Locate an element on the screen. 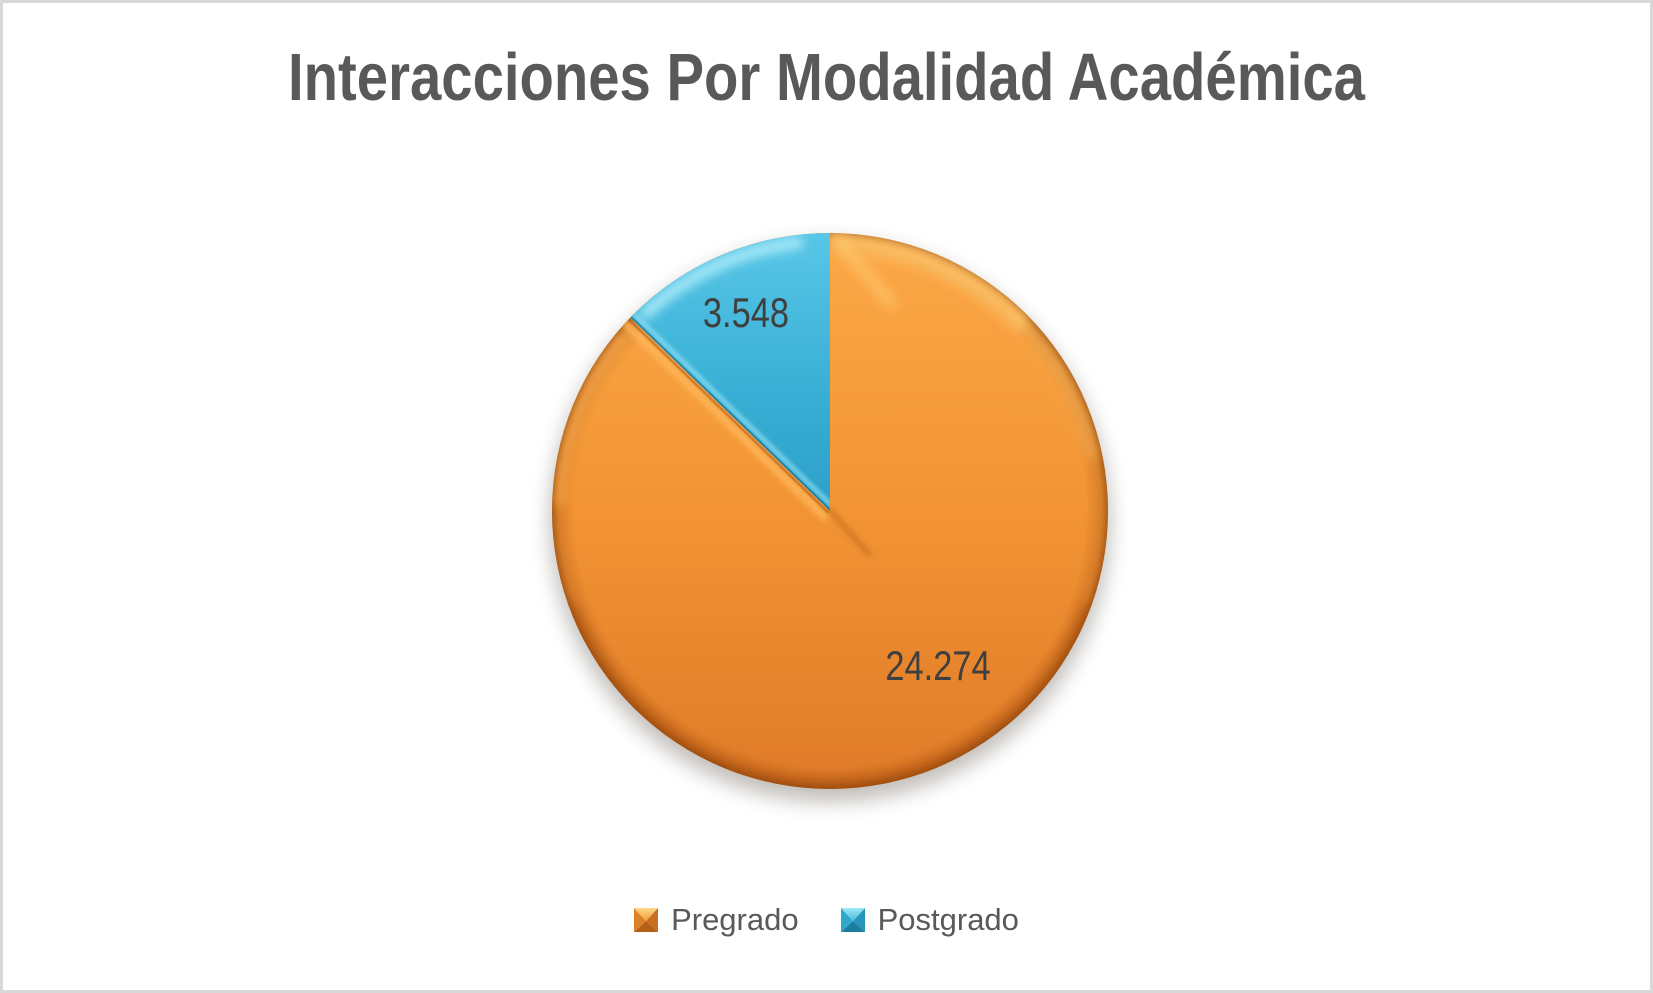  seam-orange-highlight is located at coordinates (724, 420).